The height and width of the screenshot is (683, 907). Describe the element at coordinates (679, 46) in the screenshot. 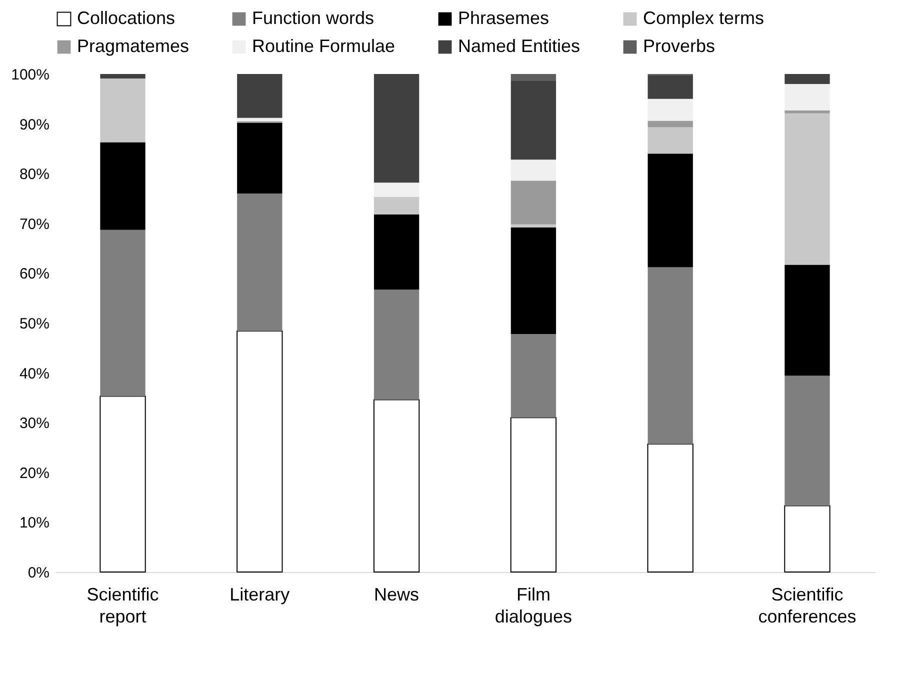

I see `legend-label: Proverbs` at that location.